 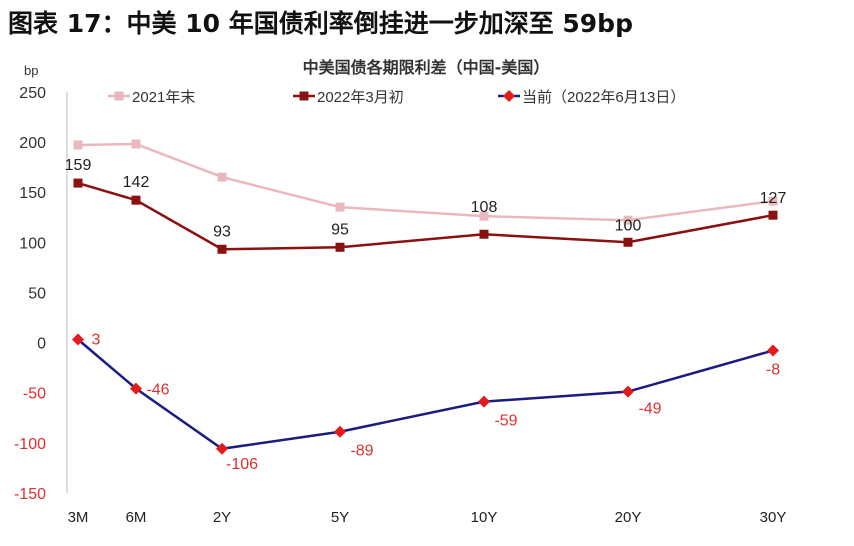 I want to click on data-label: -106, so click(x=242, y=464).